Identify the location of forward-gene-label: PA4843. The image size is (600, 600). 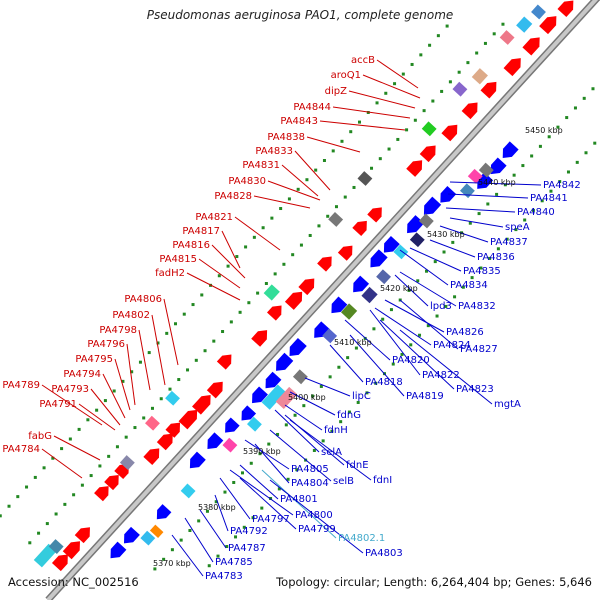
(299, 121).